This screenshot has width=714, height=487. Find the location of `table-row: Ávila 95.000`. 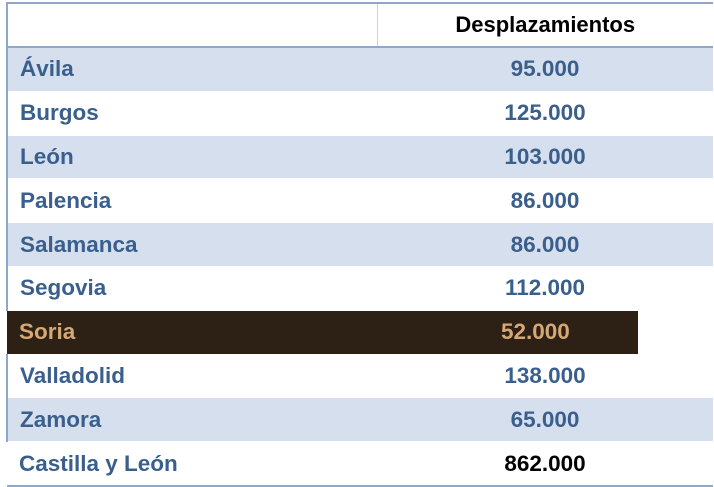

table-row: Ávila 95.000 is located at coordinates (359, 69).